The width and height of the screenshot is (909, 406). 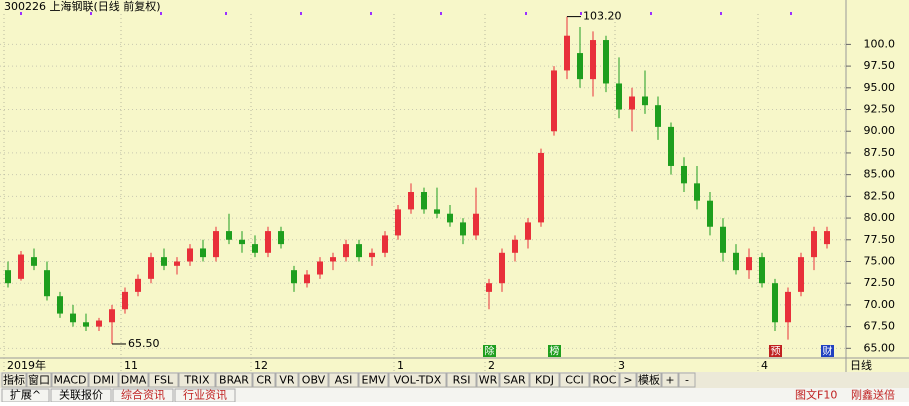 I want to click on link: 刚鑫送倍, so click(x=873, y=395).